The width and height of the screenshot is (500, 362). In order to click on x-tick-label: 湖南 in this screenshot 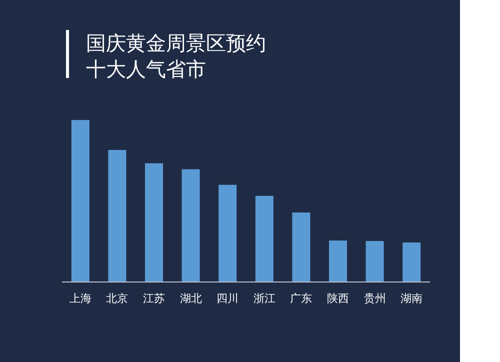, I will do `click(411, 298)`.